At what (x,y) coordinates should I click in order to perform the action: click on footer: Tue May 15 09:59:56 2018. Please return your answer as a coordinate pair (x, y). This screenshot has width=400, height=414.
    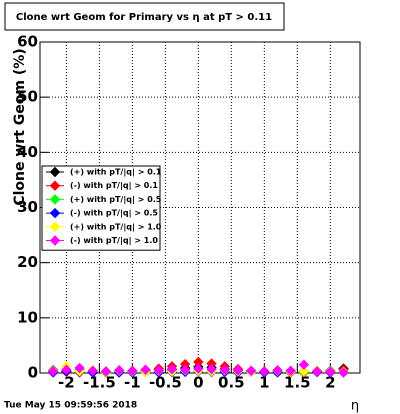
    Looking at the image, I should click on (70, 406).